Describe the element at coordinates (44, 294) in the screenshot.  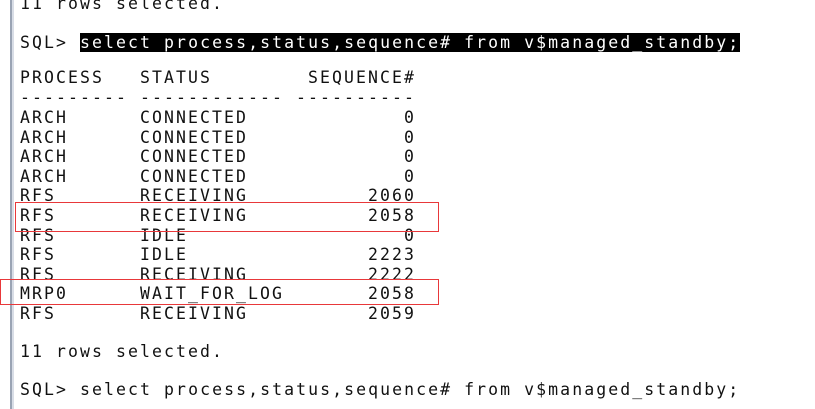
I see `process-cell: MRP0` at that location.